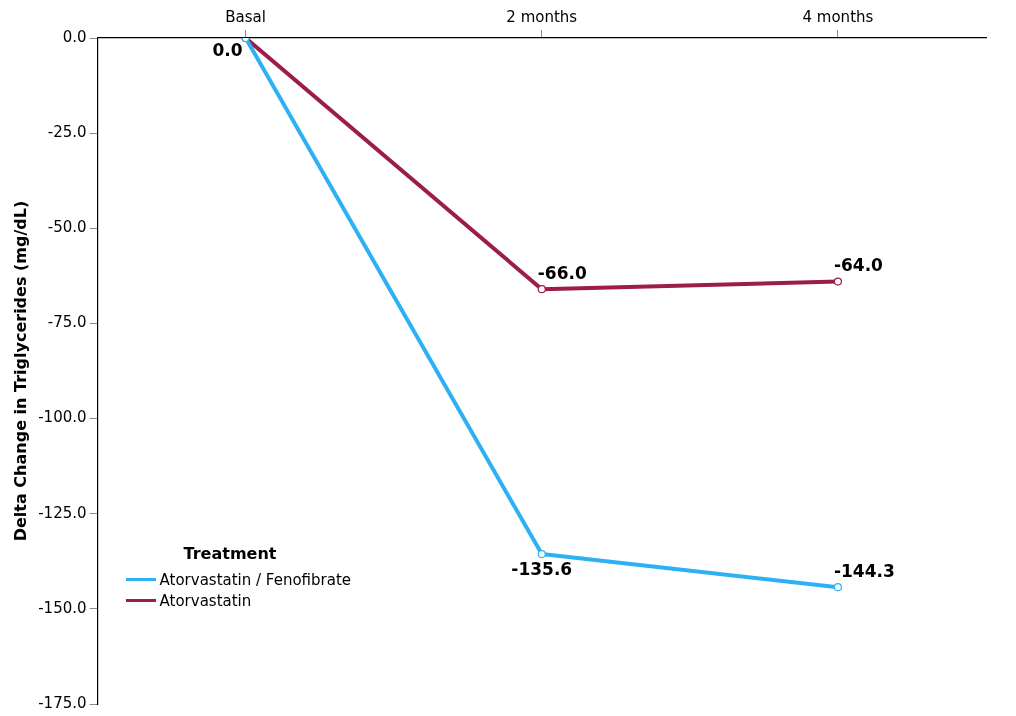  Describe the element at coordinates (230, 553) in the screenshot. I see `legend-title: Treatment` at that location.